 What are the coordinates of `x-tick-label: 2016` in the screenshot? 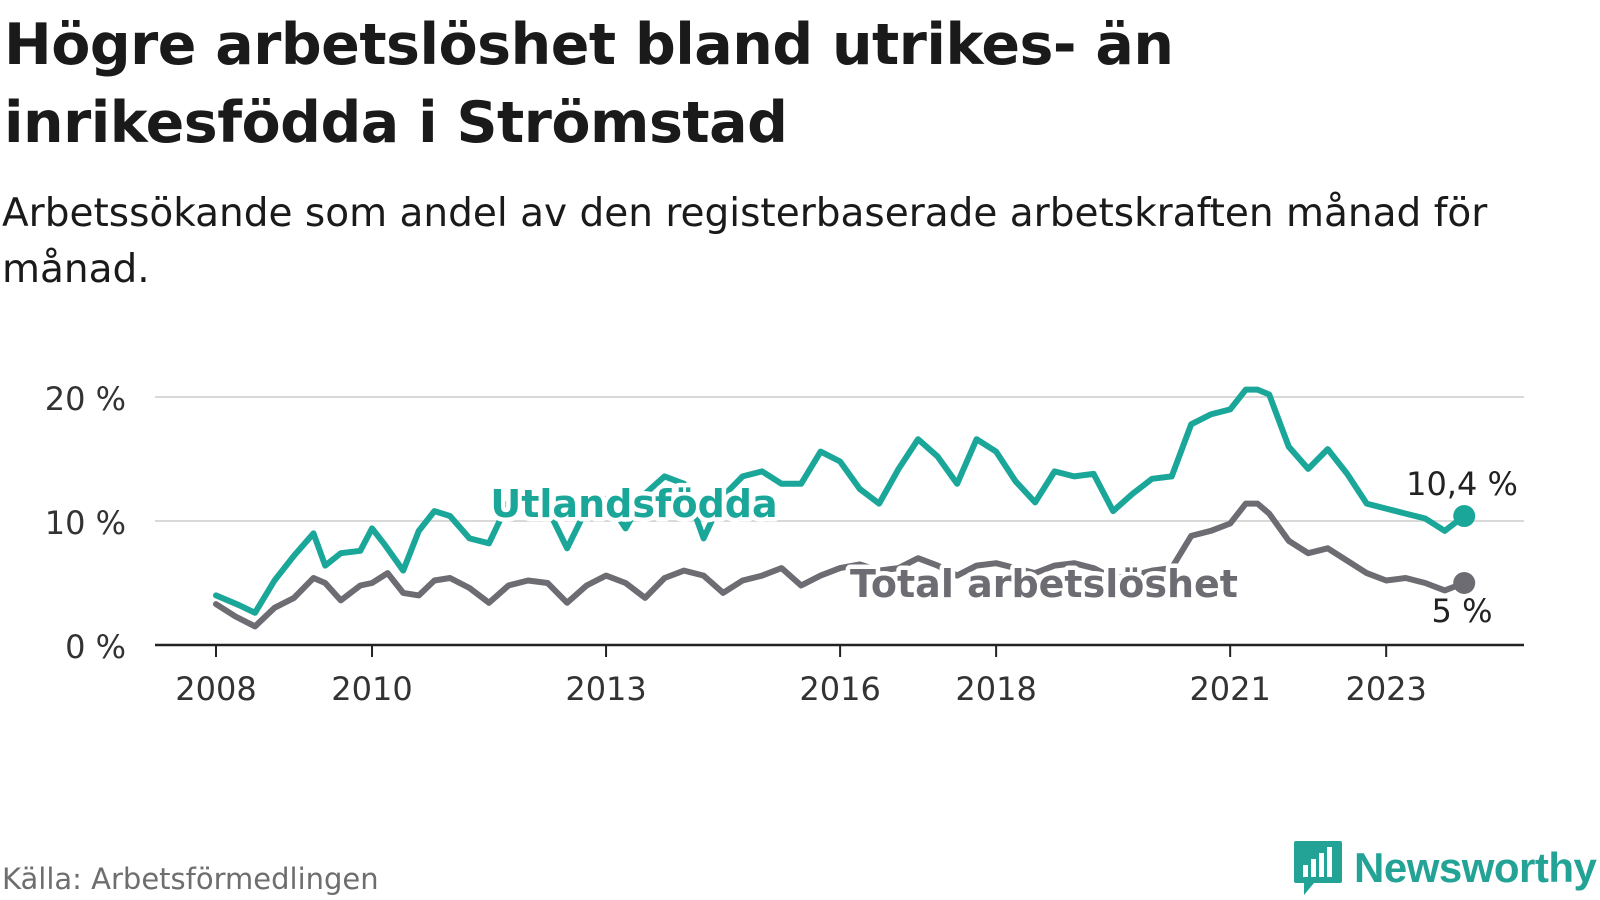 It's located at (839, 689).